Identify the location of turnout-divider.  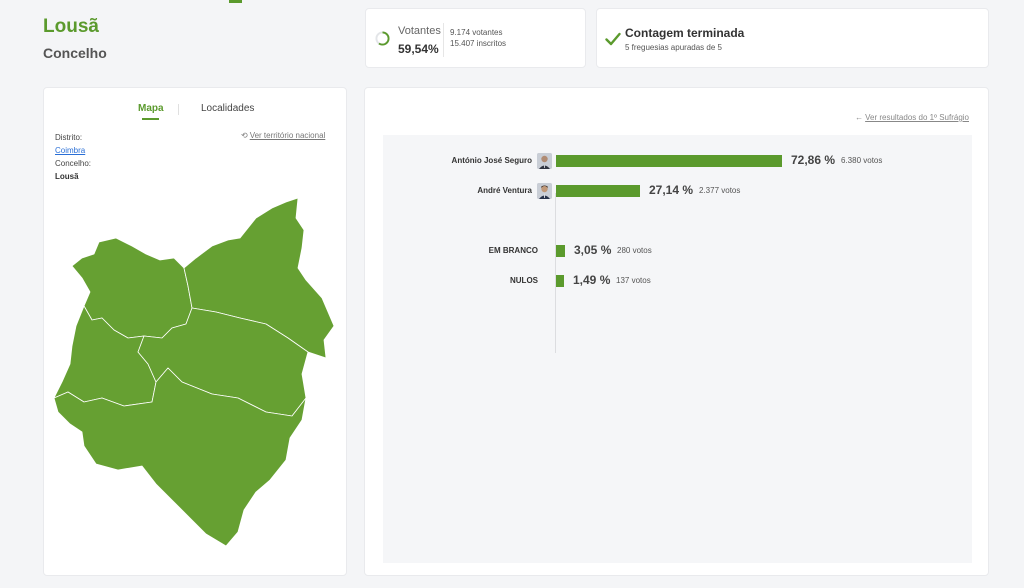
(443, 40).